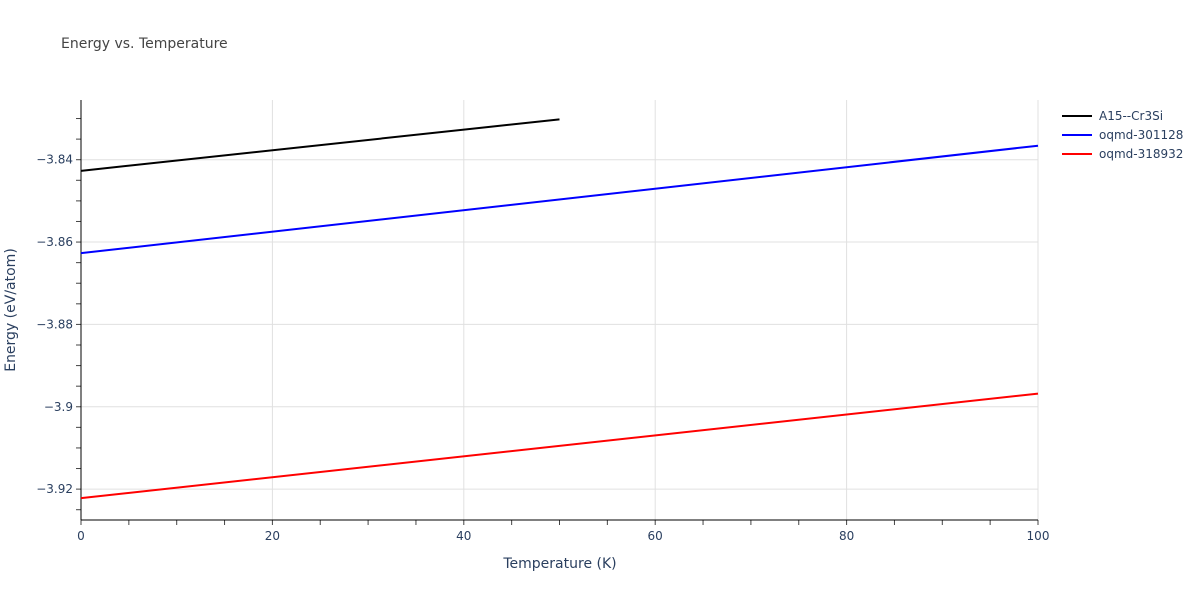  Describe the element at coordinates (54, 489) in the screenshot. I see `y-tick-label: −3.92` at that location.